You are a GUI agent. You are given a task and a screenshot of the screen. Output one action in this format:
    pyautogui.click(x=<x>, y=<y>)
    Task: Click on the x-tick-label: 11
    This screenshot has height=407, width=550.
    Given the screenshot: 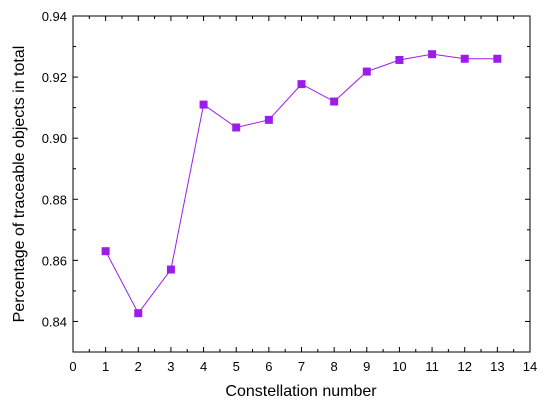 What is the action you would take?
    pyautogui.click(x=432, y=366)
    